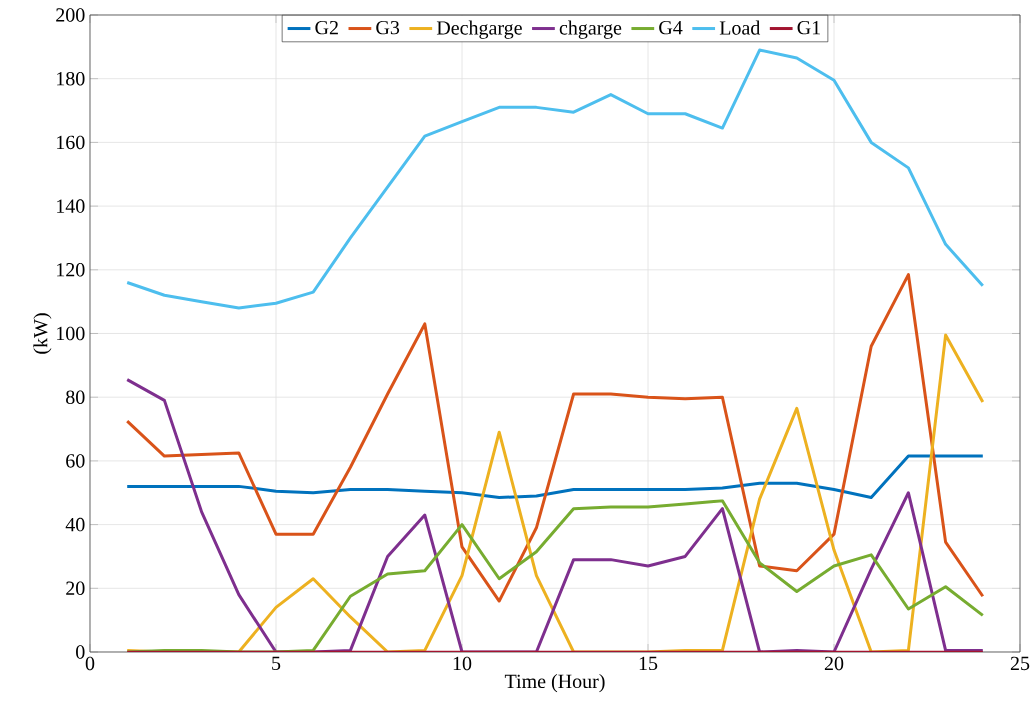  What do you see at coordinates (71, 206) in the screenshot?
I see `y-tick-label: 140` at bounding box center [71, 206].